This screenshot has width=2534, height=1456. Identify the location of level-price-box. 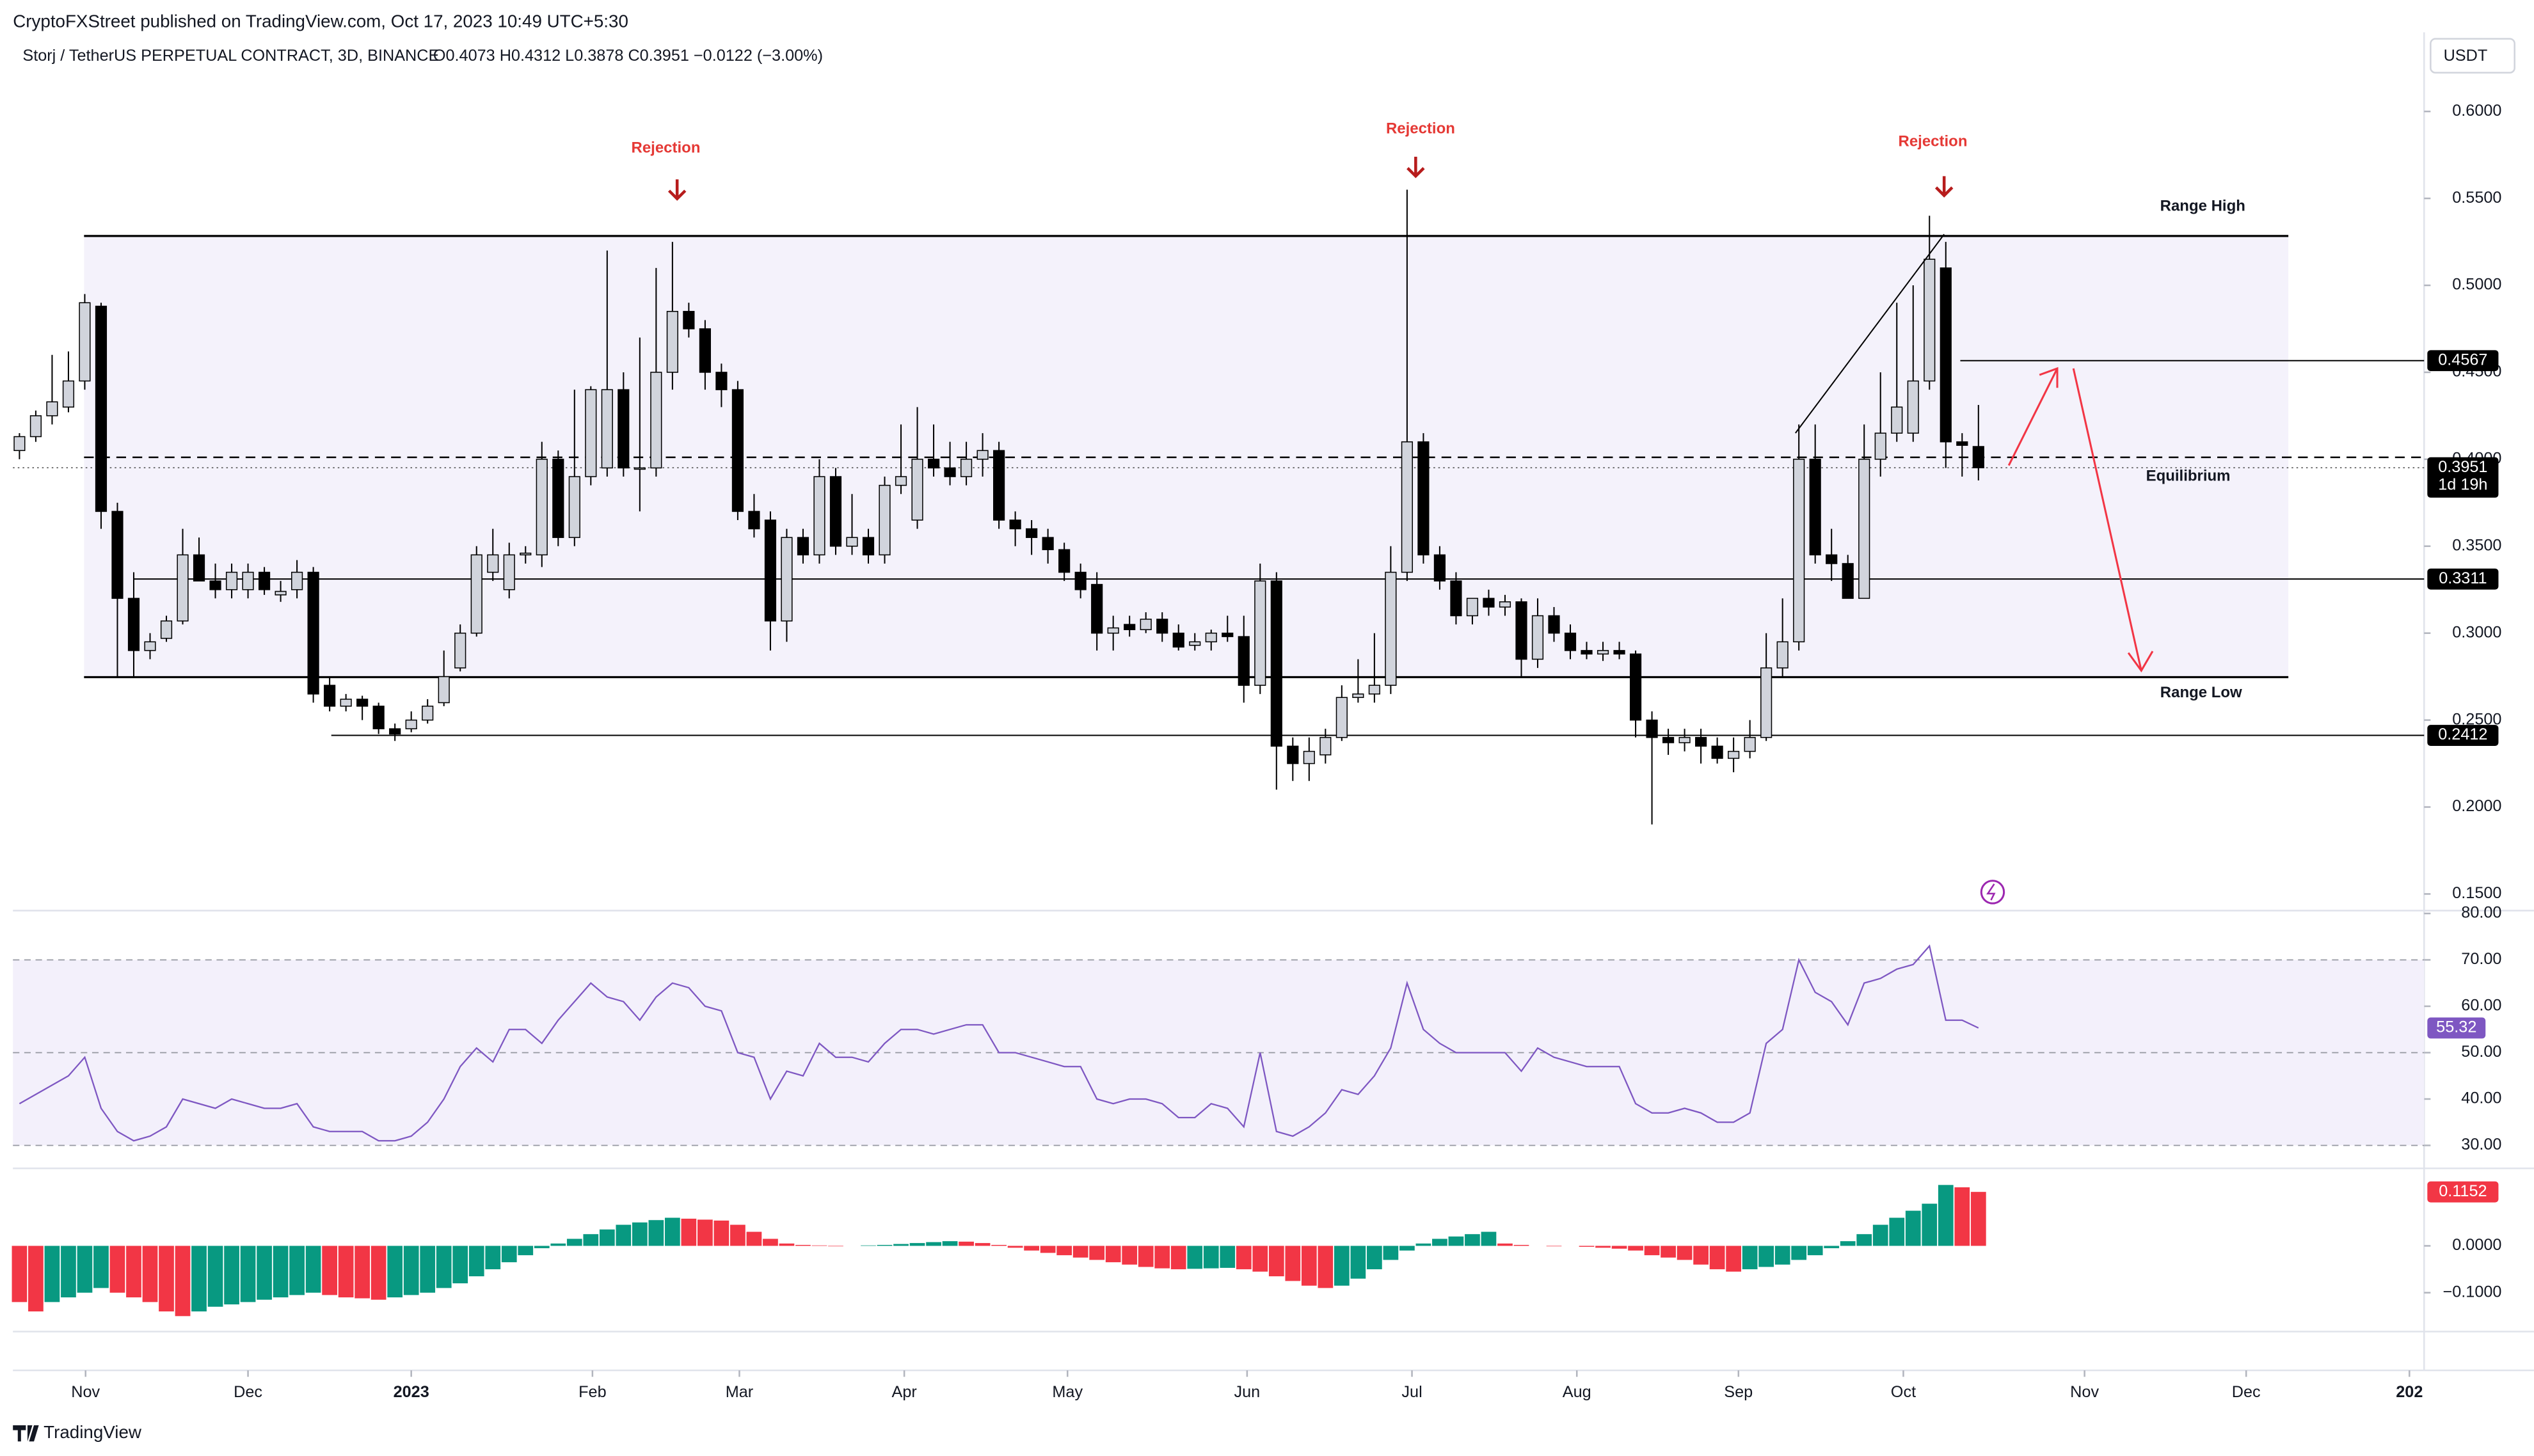
(2463, 361).